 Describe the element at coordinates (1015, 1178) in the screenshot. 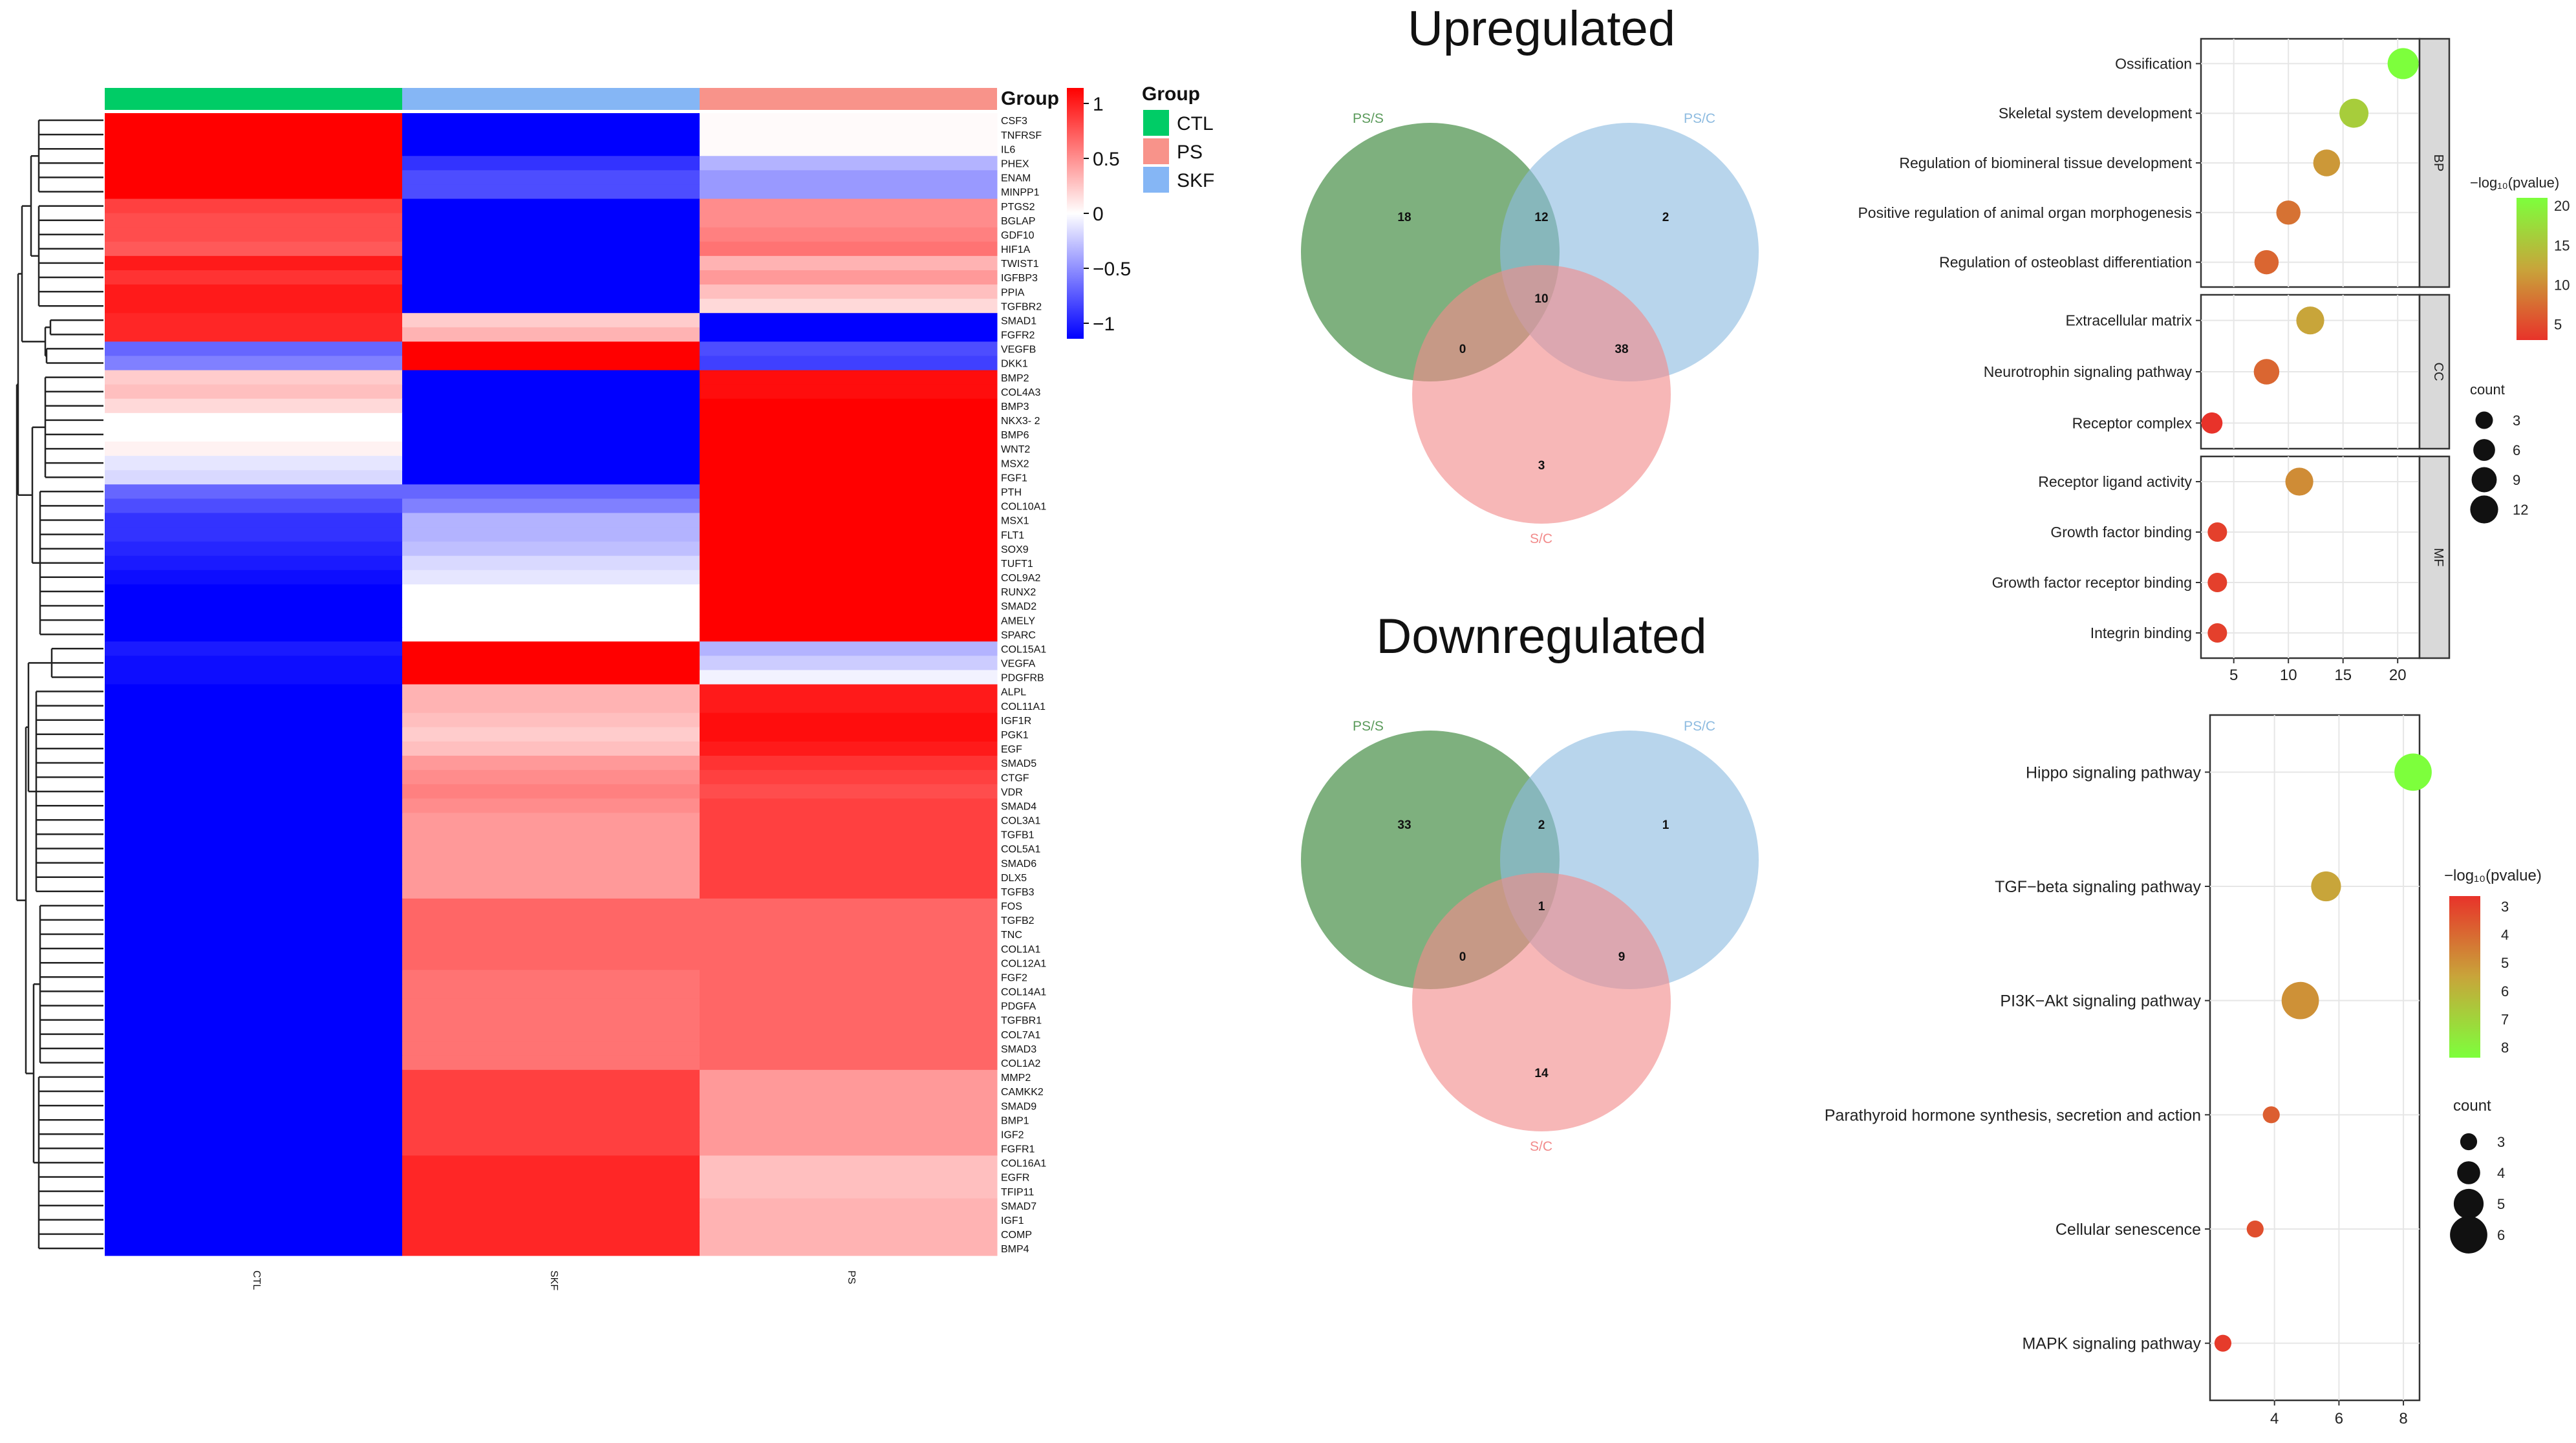

I see `gene-label: EGFR` at that location.